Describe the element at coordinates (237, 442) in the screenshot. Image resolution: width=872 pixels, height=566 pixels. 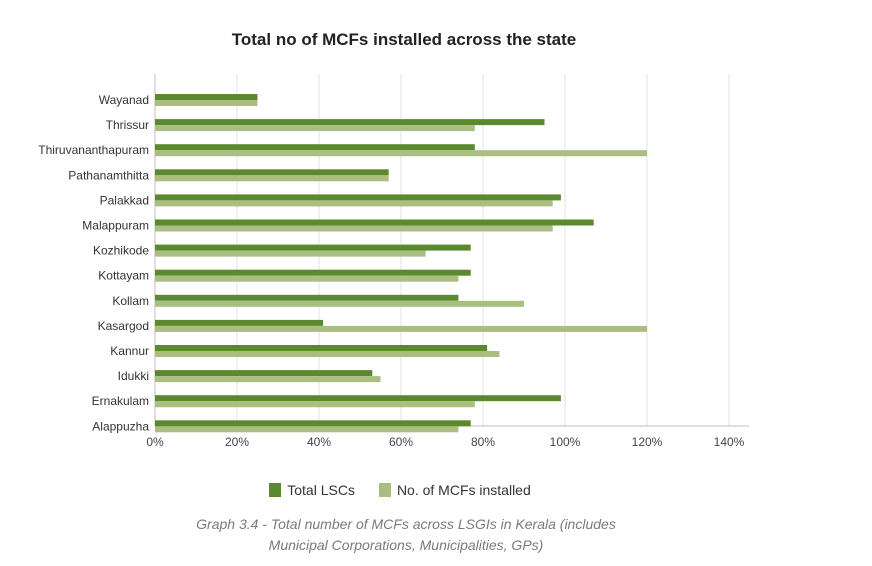
I see `x-tick-label: 20%` at that location.